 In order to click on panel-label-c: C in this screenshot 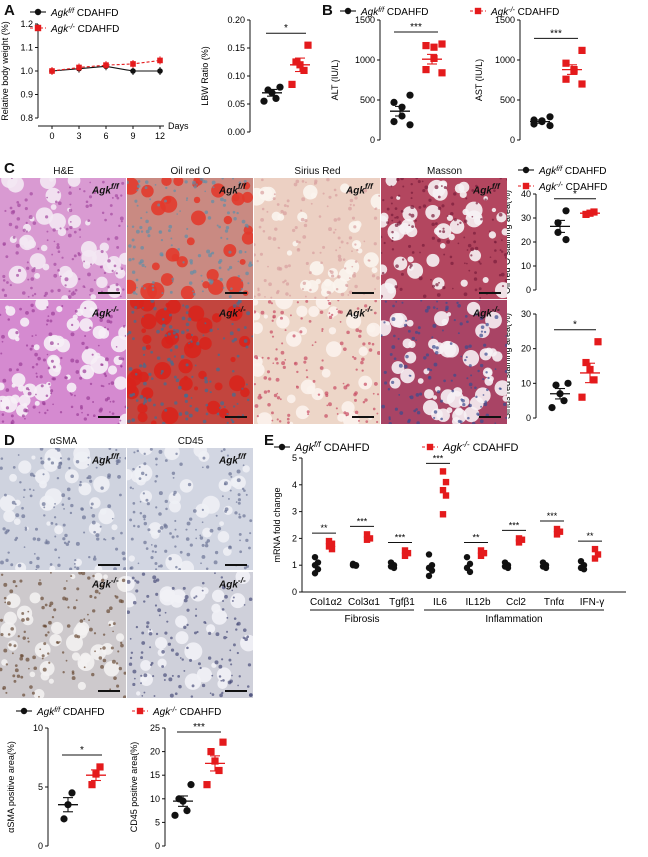, I will do `click(9, 168)`.